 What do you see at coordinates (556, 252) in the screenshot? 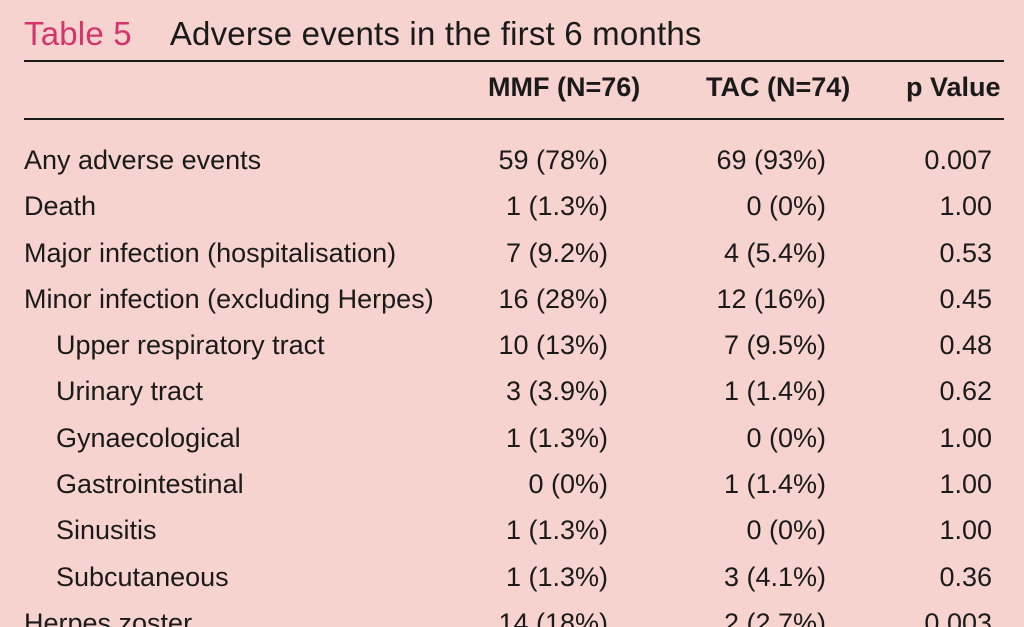
I see `cell-mmf: 7 (9.2%)` at bounding box center [556, 252].